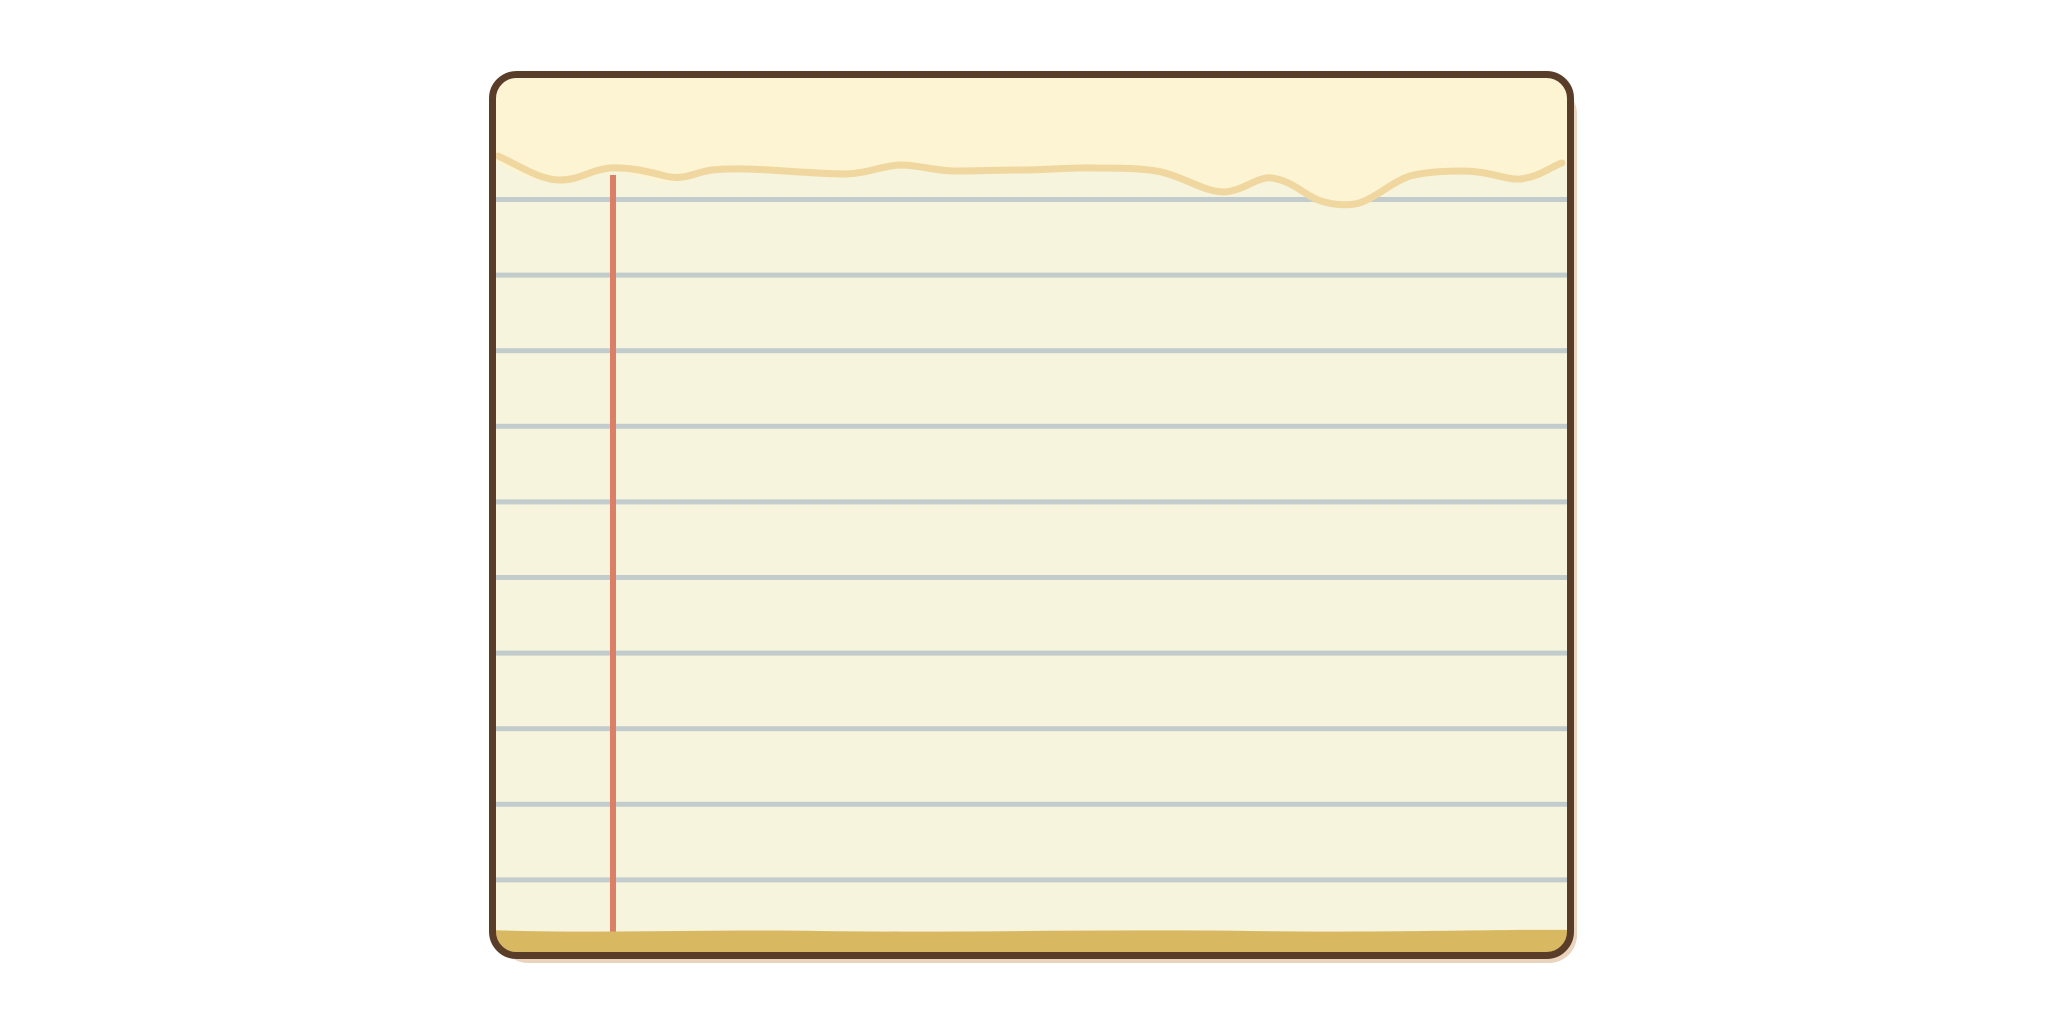  What do you see at coordinates (1032, 142) in the screenshot?
I see `torn-header` at bounding box center [1032, 142].